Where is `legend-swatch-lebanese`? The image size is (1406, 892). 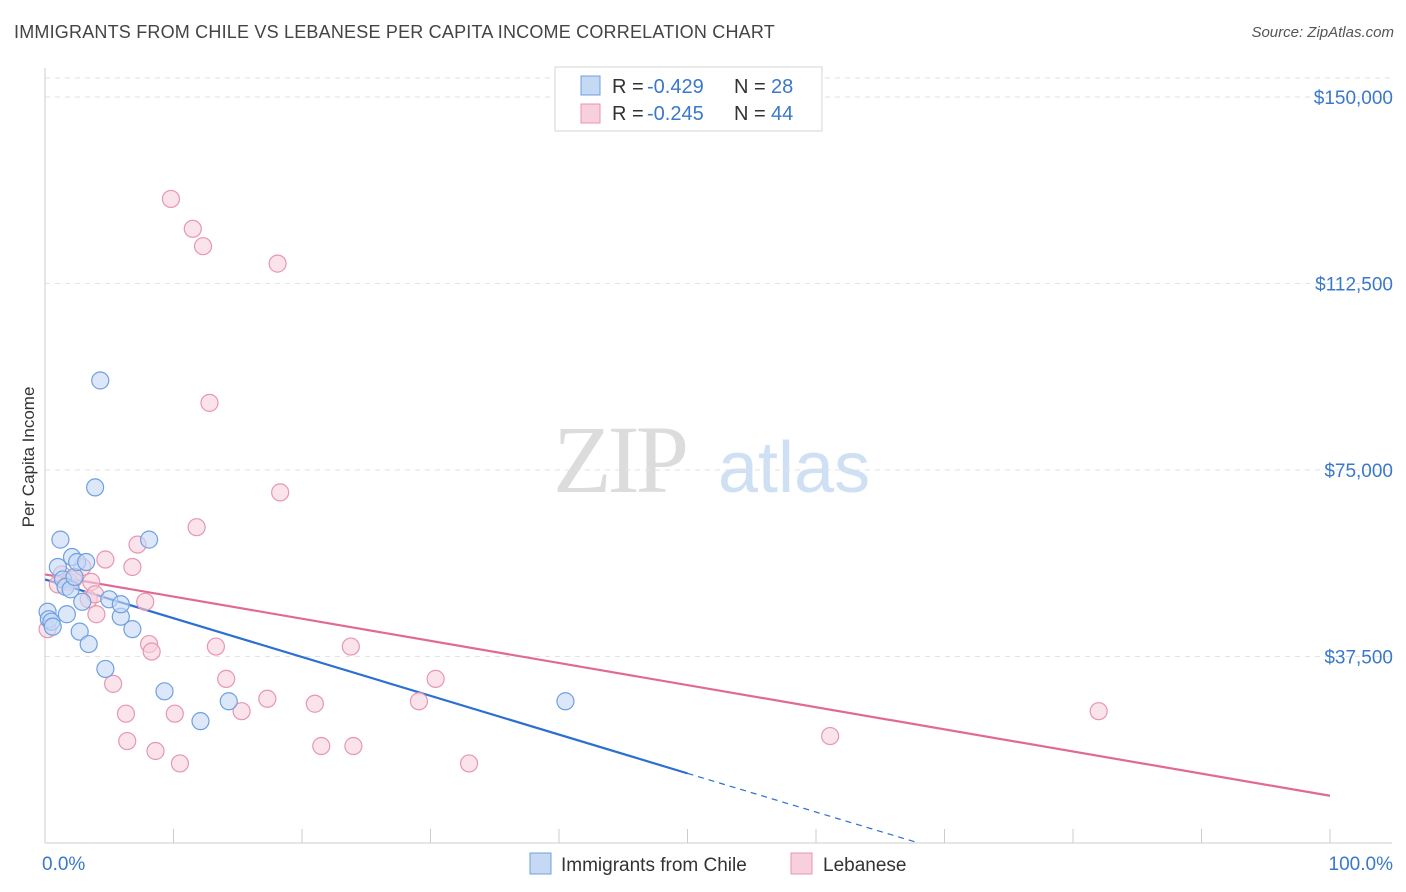 legend-swatch-lebanese is located at coordinates (590, 113).